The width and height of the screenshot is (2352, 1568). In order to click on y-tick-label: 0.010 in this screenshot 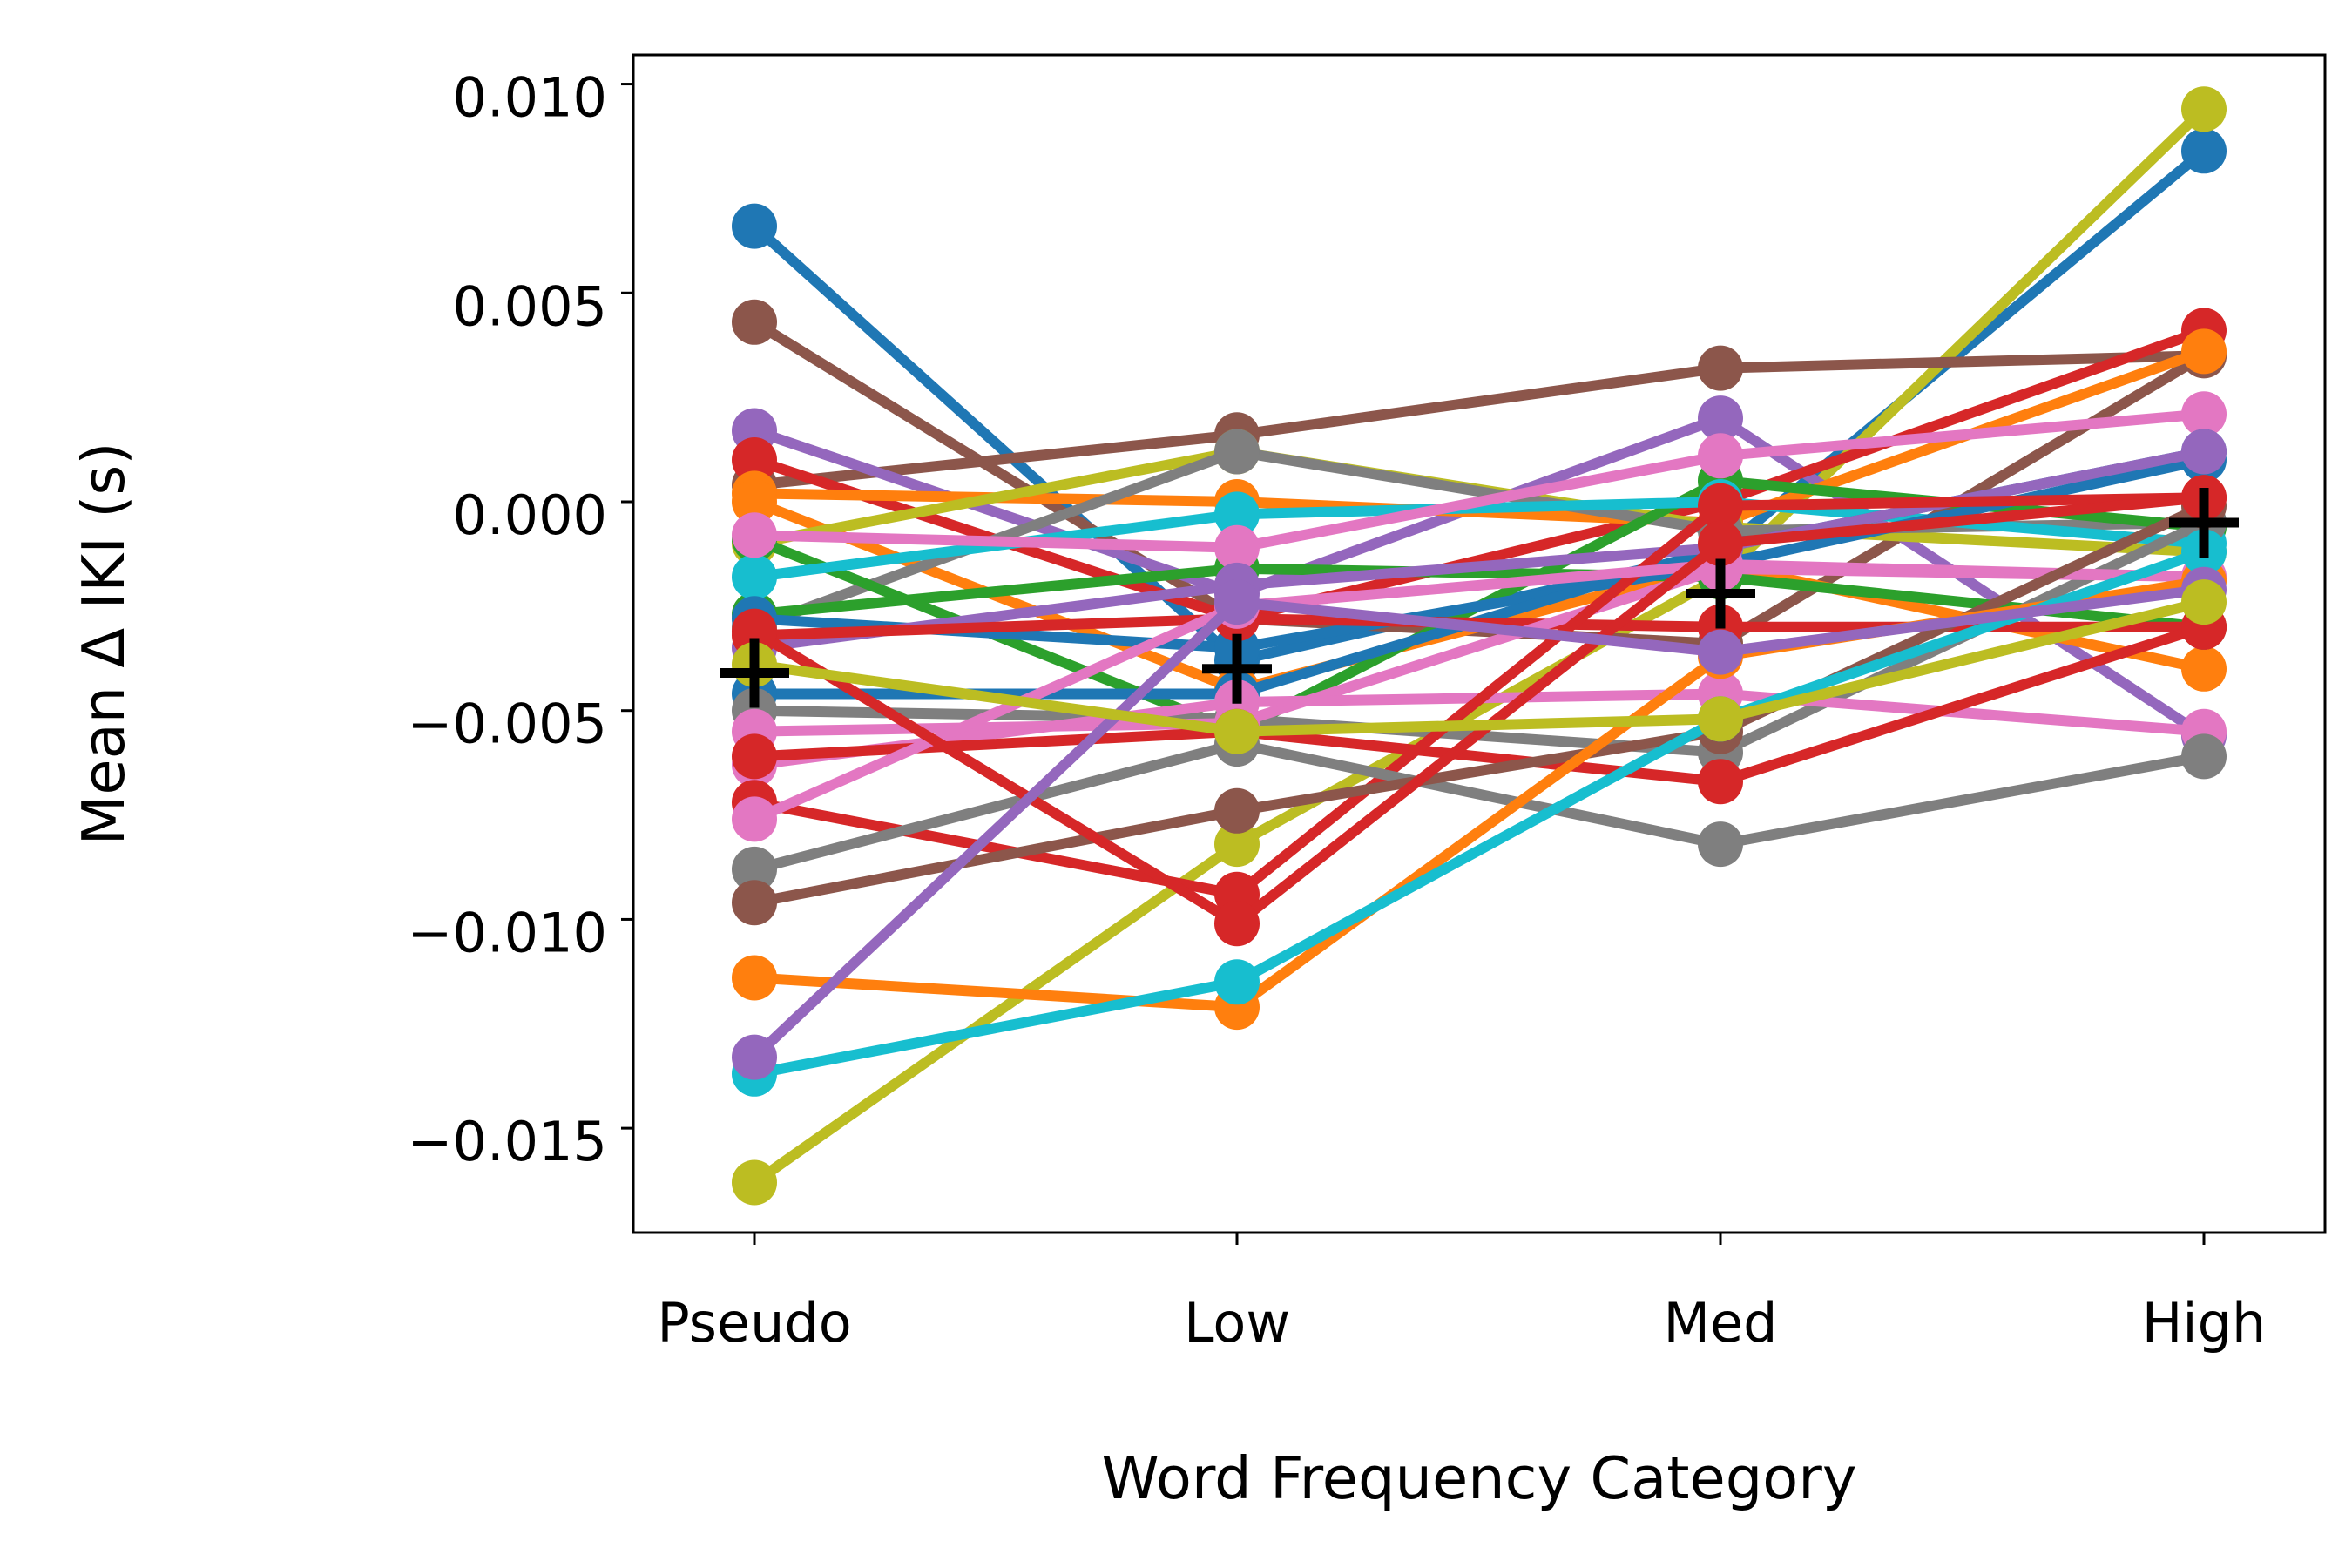, I will do `click(530, 98)`.